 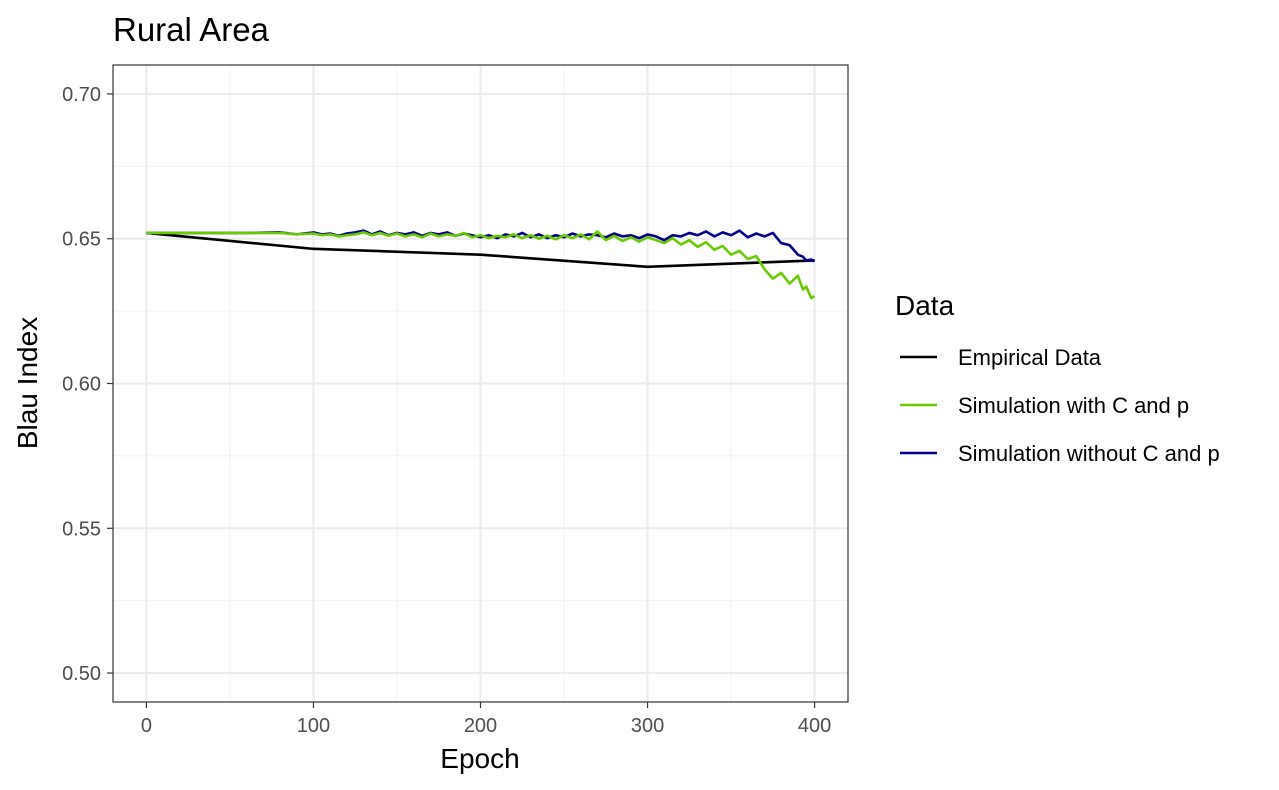 What do you see at coordinates (479, 758) in the screenshot?
I see `x-axis-title: Epoch` at bounding box center [479, 758].